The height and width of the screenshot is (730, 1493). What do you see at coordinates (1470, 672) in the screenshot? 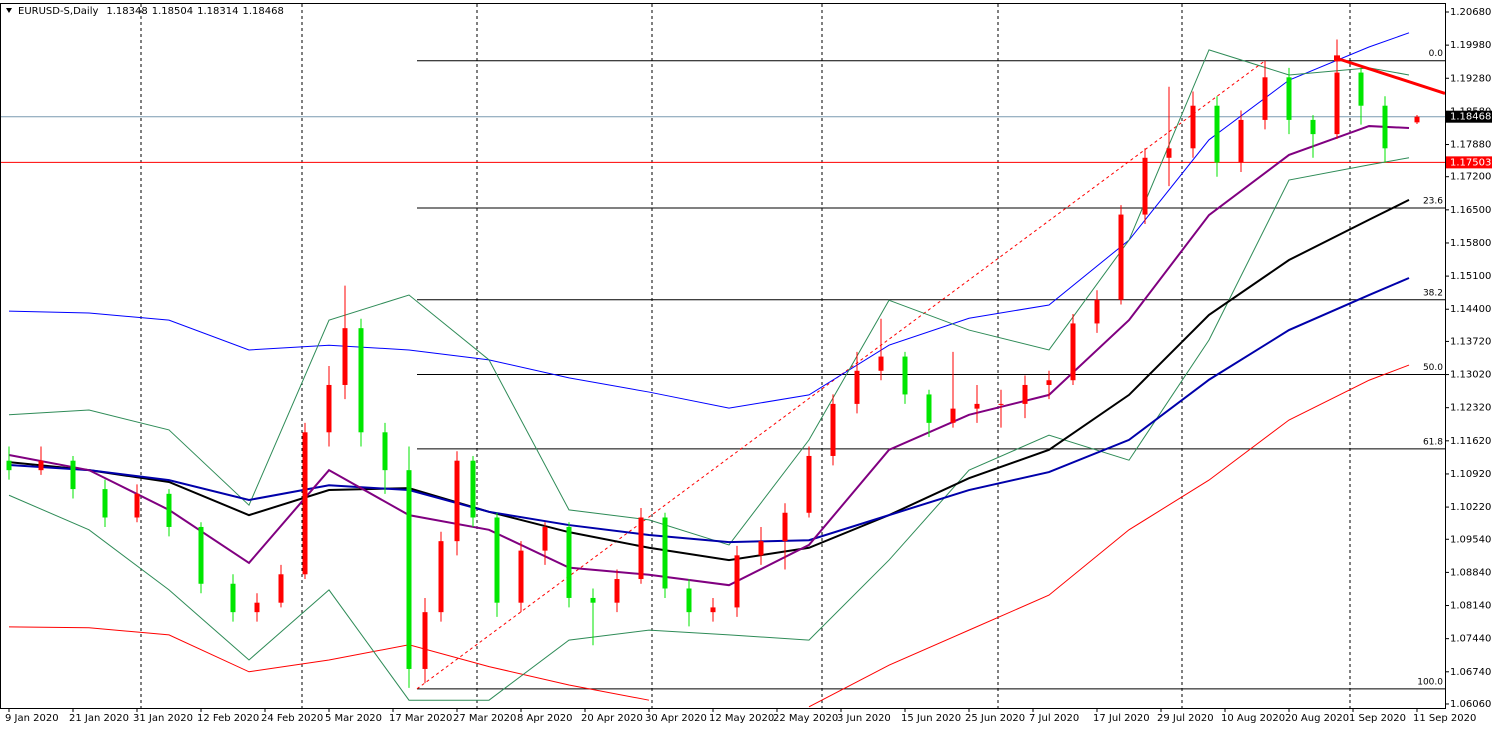
I see `y-tick-label: 1.06740` at bounding box center [1470, 672].